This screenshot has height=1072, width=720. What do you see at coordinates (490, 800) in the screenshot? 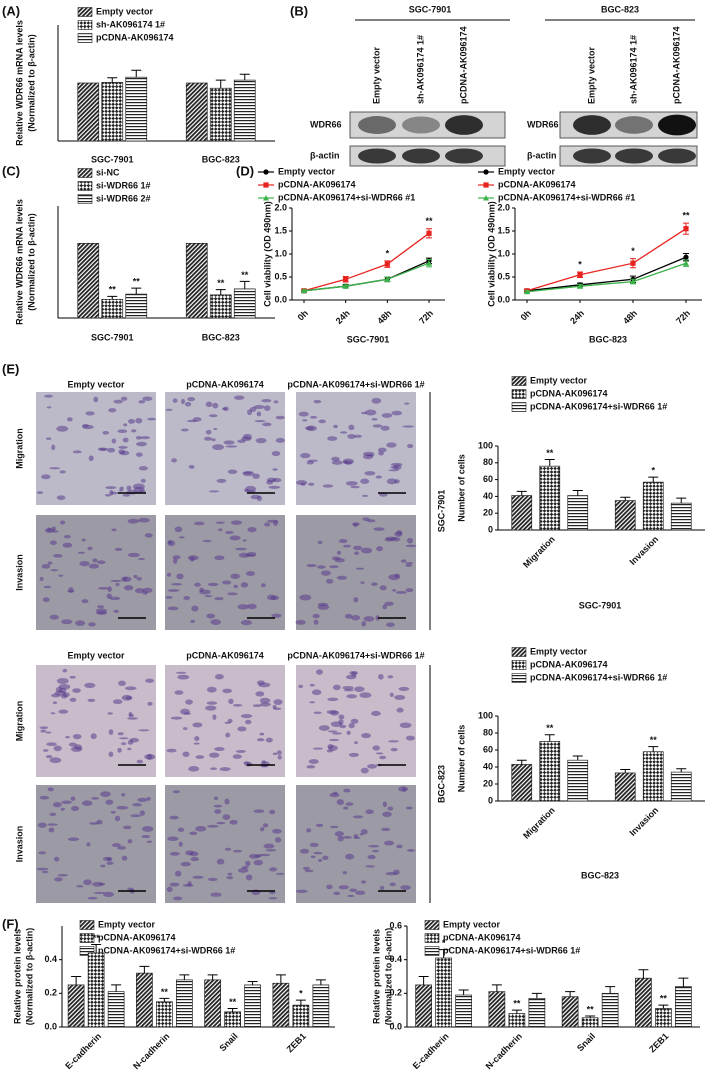
I see `y-tick-label: 0` at bounding box center [490, 800].